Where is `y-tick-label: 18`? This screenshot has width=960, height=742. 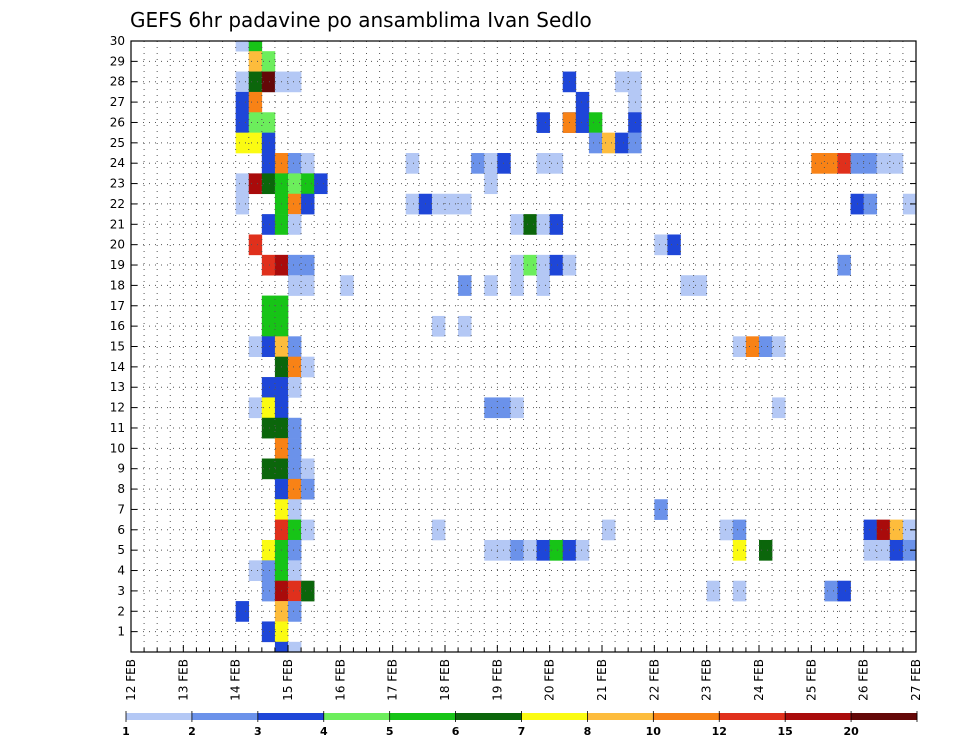
y-tick-label: 18 is located at coordinates (117, 285).